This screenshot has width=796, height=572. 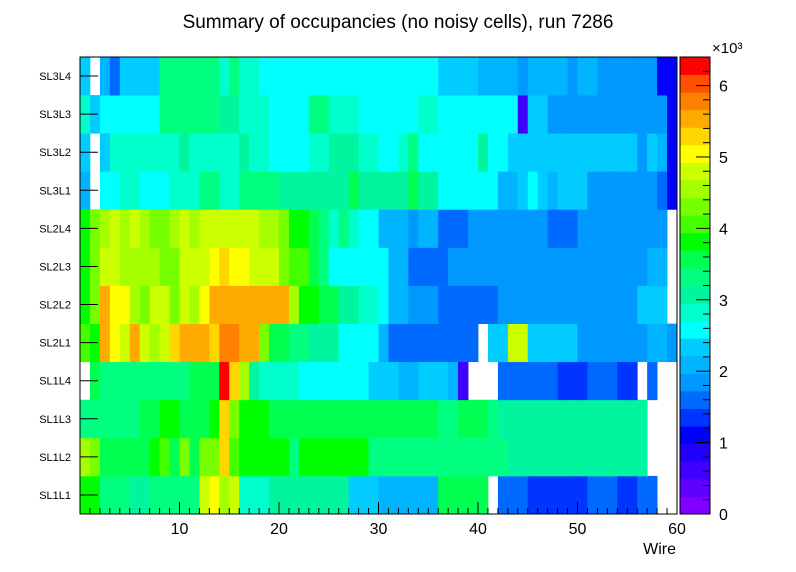 I want to click on x-tick-label: 10, so click(x=180, y=529).